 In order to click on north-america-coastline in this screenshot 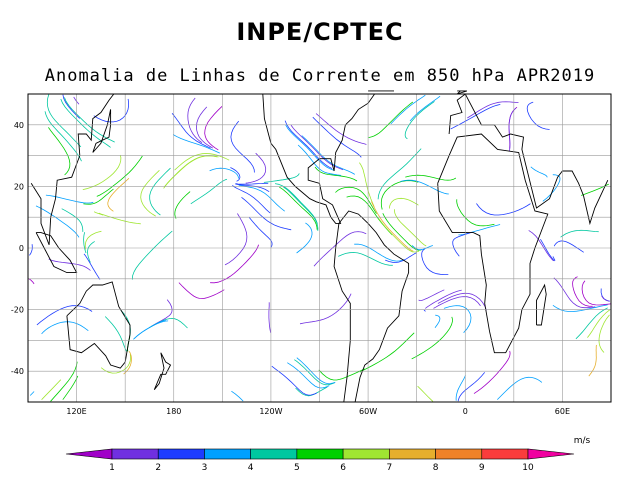, I will do `click(318, 158)`.